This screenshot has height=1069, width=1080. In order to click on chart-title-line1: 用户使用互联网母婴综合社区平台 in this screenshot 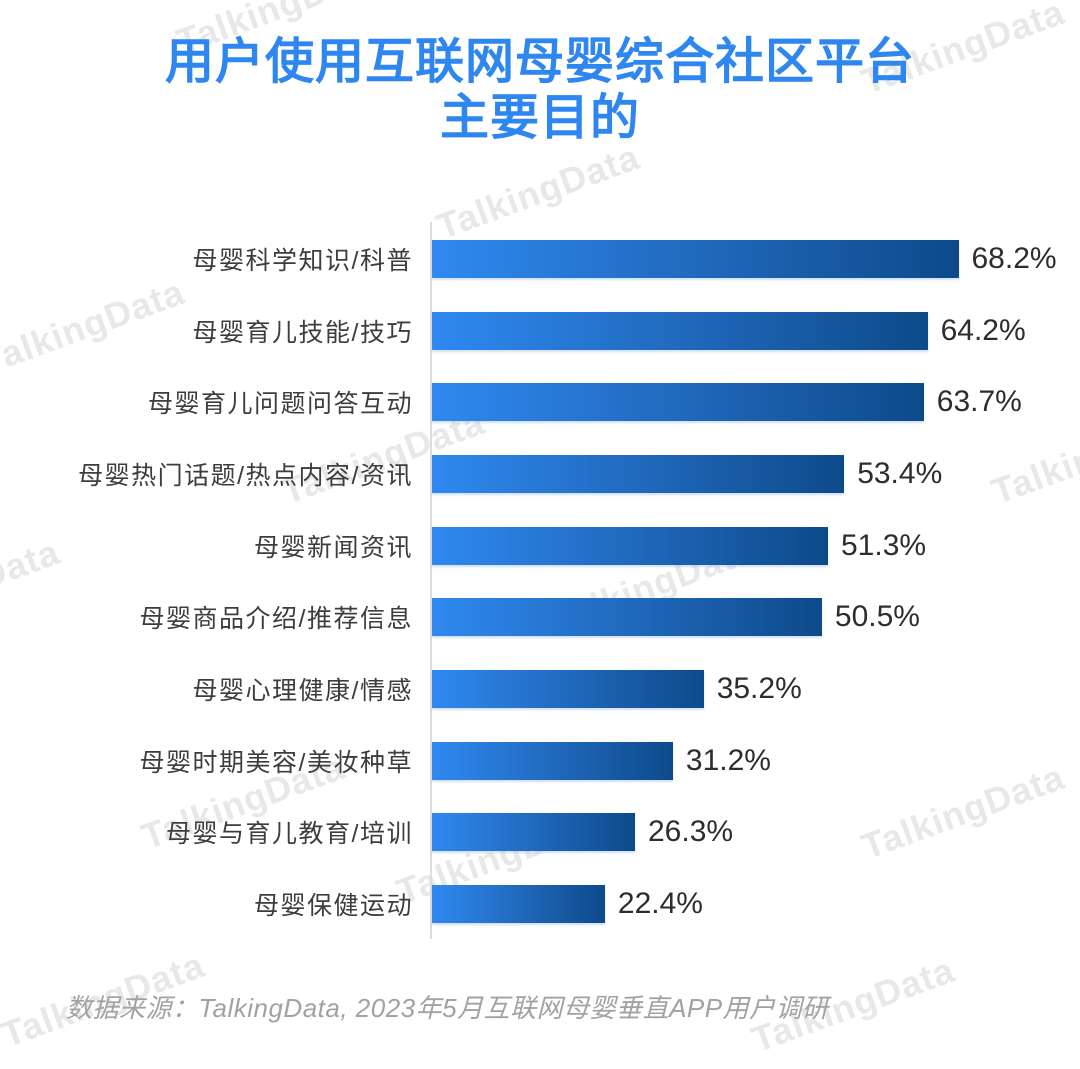, I will do `click(539, 62)`.